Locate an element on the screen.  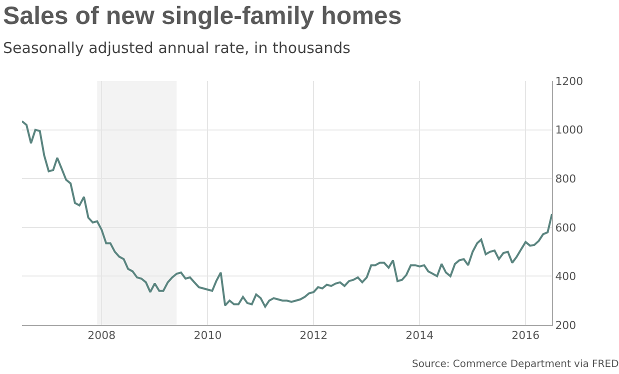
y-tick-label: 1000 is located at coordinates (569, 130).